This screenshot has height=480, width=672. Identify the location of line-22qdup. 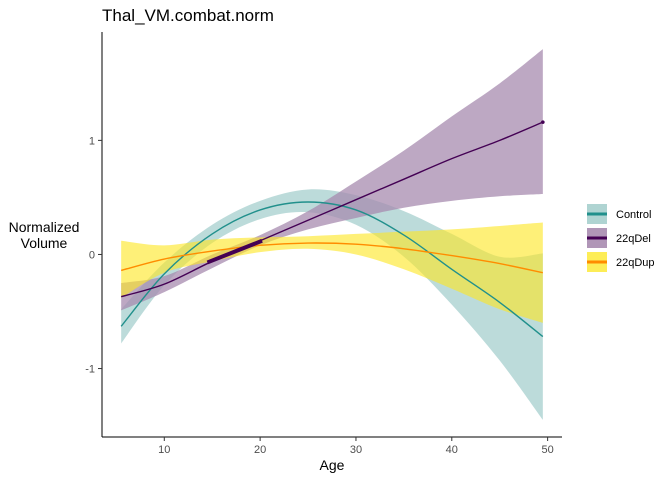
(331, 258).